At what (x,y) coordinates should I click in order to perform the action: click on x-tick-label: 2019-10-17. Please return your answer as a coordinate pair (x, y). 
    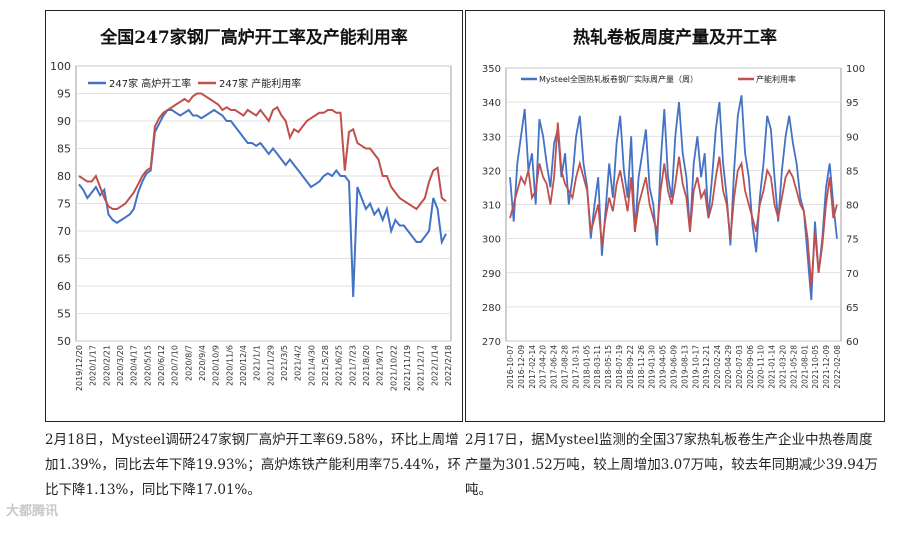
    Looking at the image, I should click on (695, 367).